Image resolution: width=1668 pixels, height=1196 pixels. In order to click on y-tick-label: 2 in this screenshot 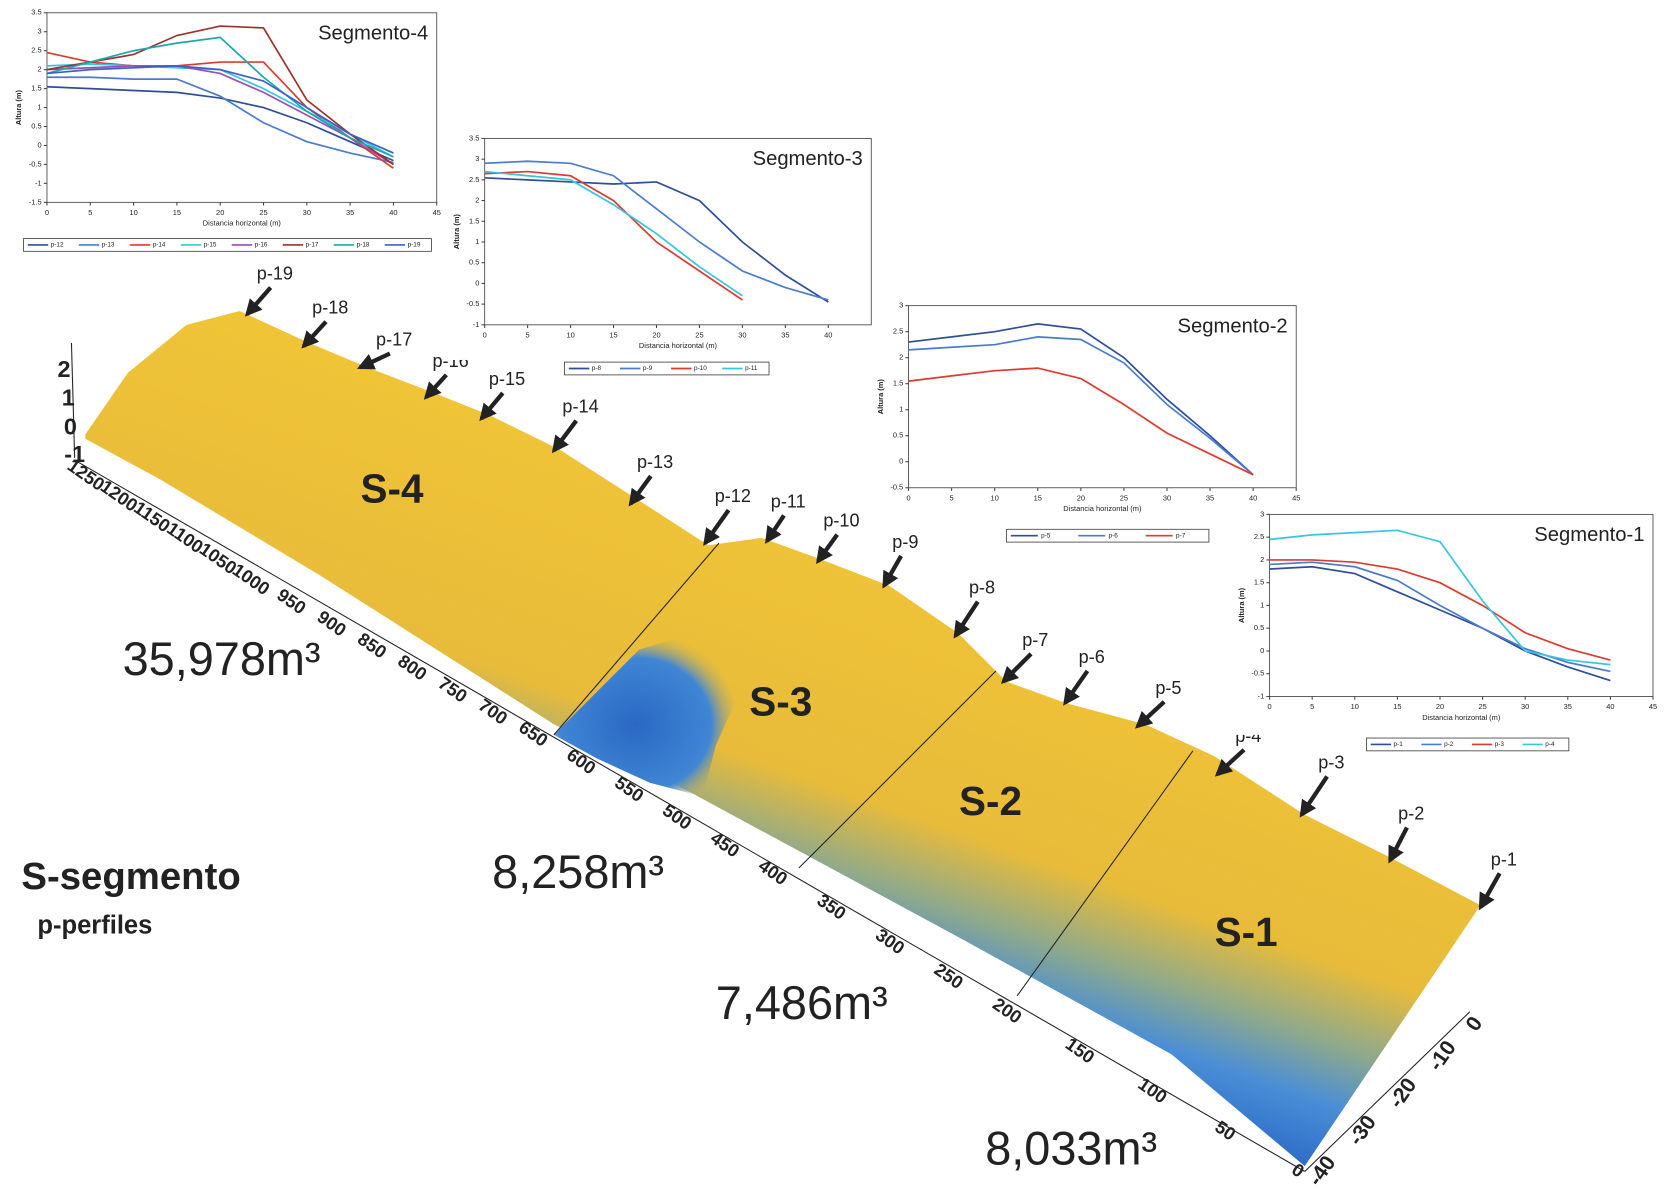, I will do `click(901, 357)`.